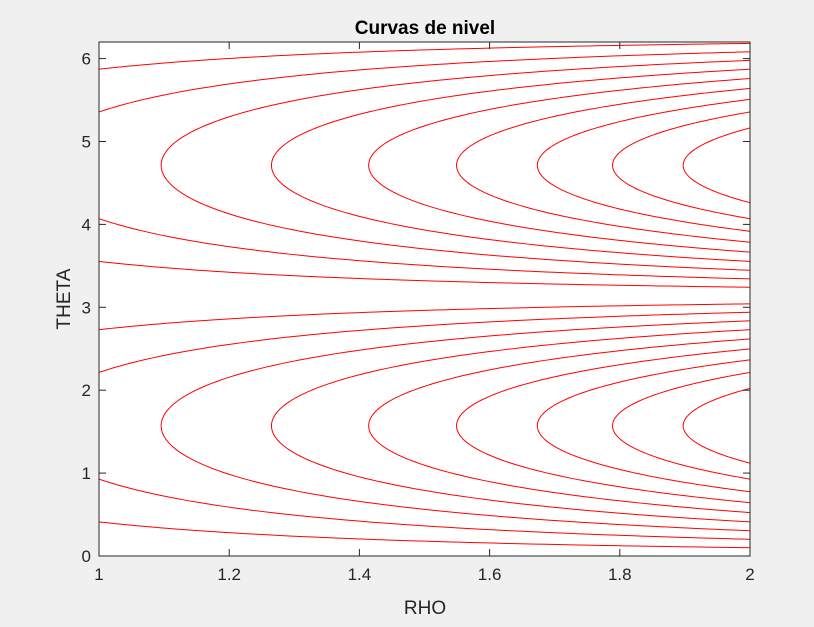 The image size is (814, 627). What do you see at coordinates (86, 307) in the screenshot?
I see `y-tick-label: 3` at bounding box center [86, 307].